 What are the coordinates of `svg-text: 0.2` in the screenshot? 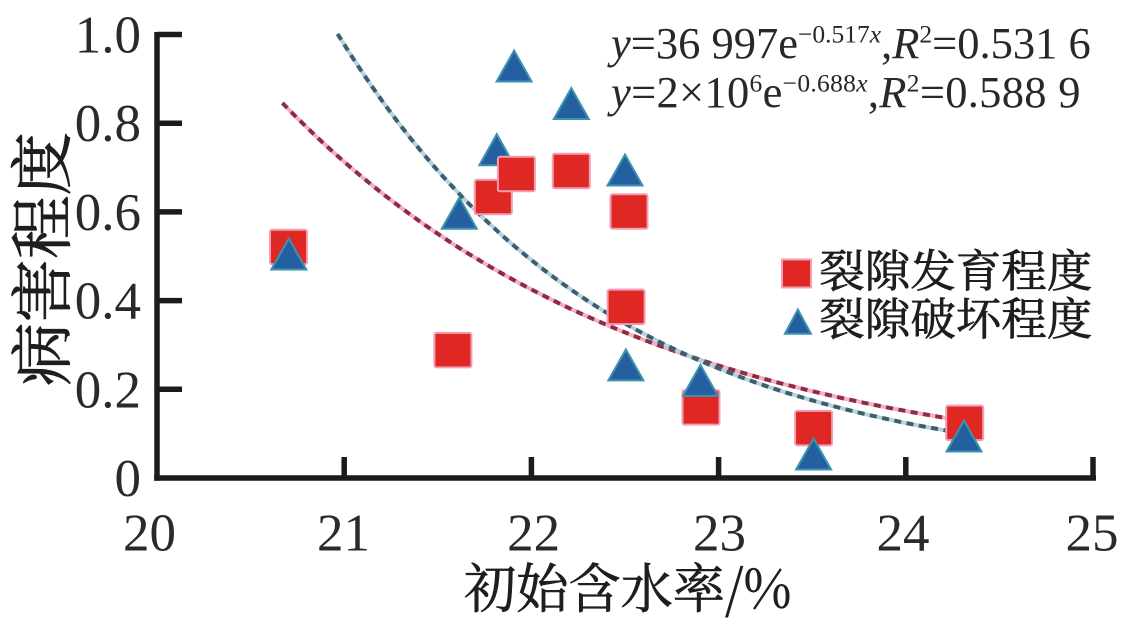 It's located at (108, 390).